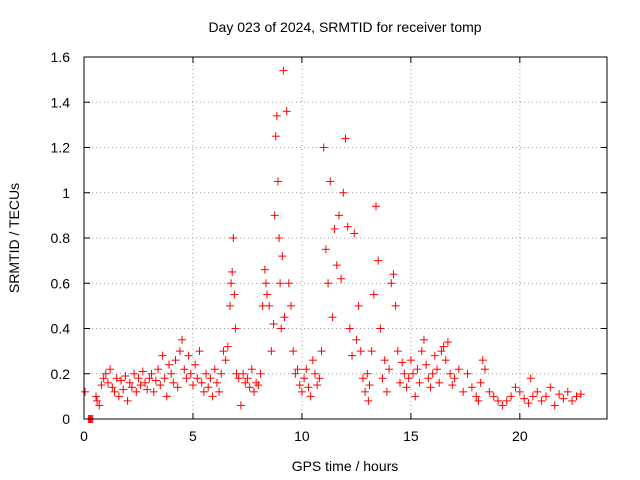 This screenshot has width=640, height=480. What do you see at coordinates (345, 466) in the screenshot?
I see `x-axis-label: GPS time / hours` at bounding box center [345, 466].